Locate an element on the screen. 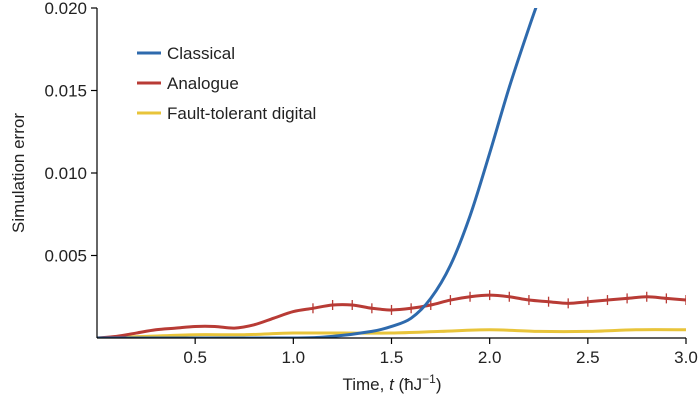 This screenshot has height=405, width=699. x-tick-label: 2.5 is located at coordinates (588, 357).